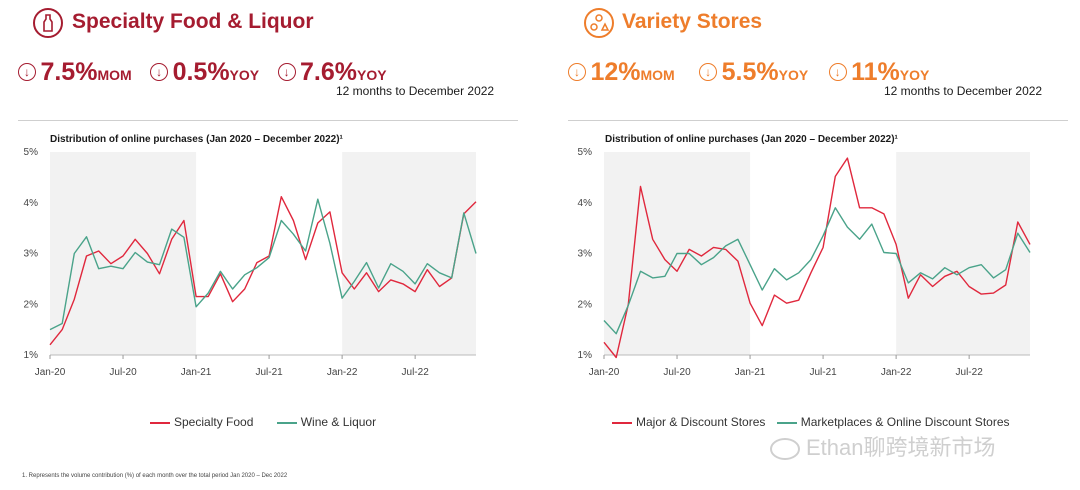 The height and width of the screenshot is (490, 1080). I want to click on kpi-mom: ↓ 7.5%MOM, so click(75, 72).